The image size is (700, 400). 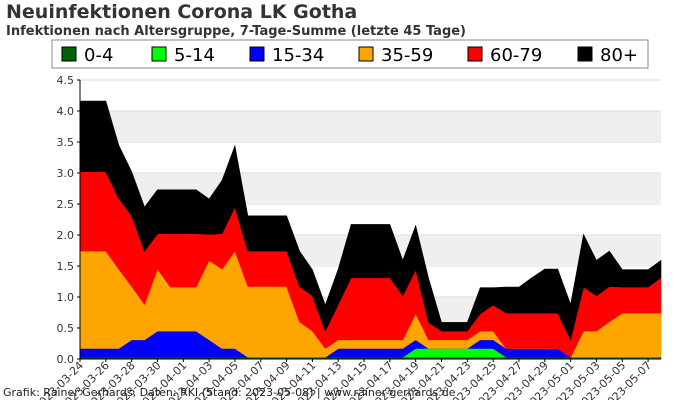 What do you see at coordinates (66, 297) in the screenshot?
I see `y-tick-label: 1.0` at bounding box center [66, 297].